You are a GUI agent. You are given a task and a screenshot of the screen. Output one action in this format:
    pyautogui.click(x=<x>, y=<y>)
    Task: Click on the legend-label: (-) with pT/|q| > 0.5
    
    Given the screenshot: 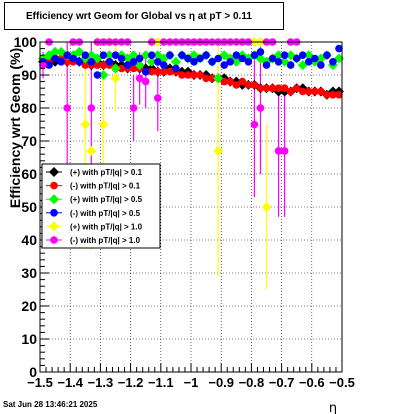 What is the action you would take?
    pyautogui.click(x=105, y=213)
    